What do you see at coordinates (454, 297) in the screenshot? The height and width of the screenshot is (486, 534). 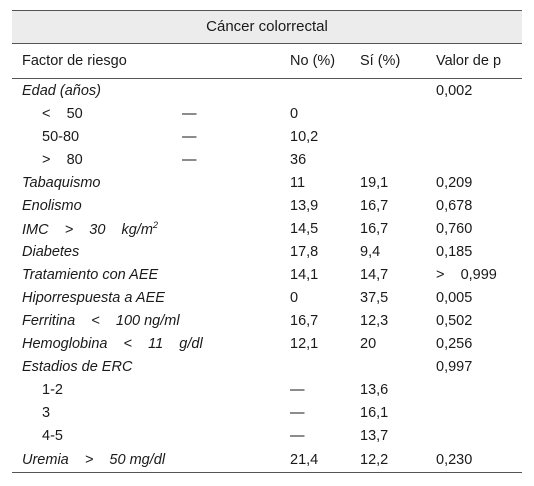 I see `cell-p-value: 0,005` at bounding box center [454, 297].